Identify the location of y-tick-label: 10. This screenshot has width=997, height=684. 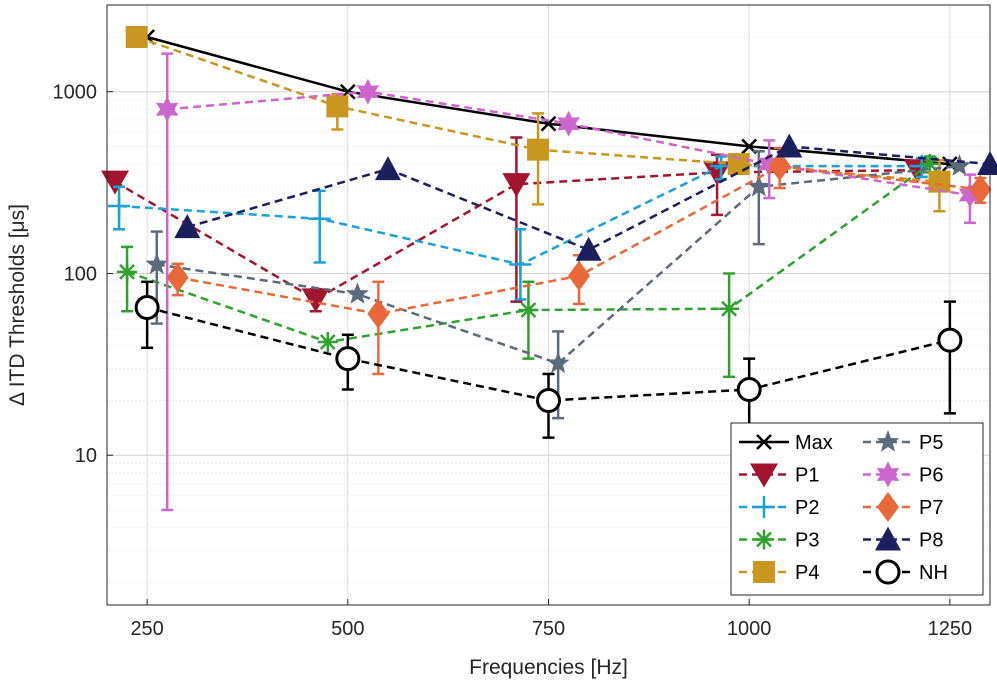
(86, 456).